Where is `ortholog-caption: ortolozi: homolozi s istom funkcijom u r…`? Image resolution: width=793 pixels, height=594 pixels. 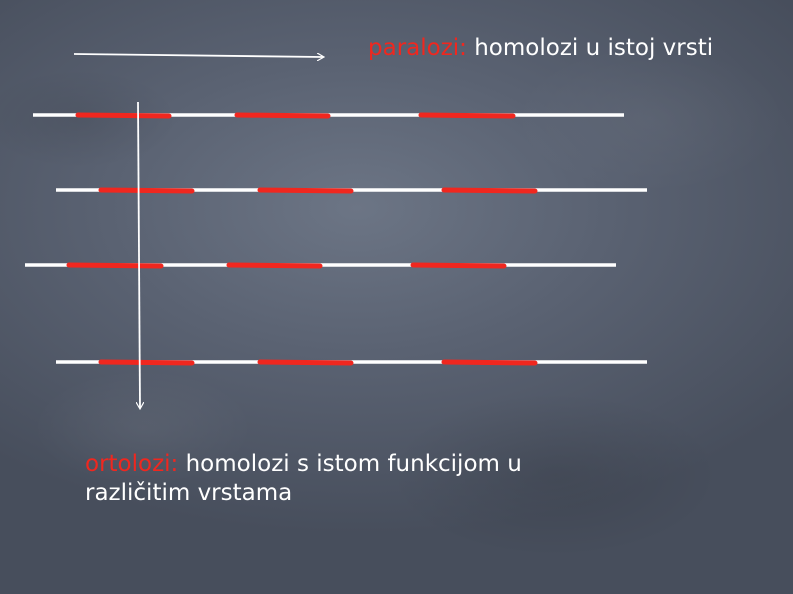
ortholog-caption: ortolozi: homolozi s istom funkcijom u r… is located at coordinates (303, 479).